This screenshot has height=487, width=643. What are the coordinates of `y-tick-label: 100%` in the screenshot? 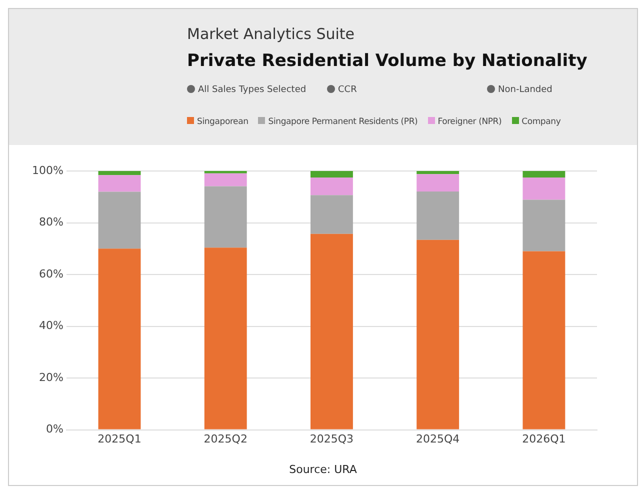 It's located at (48, 170).